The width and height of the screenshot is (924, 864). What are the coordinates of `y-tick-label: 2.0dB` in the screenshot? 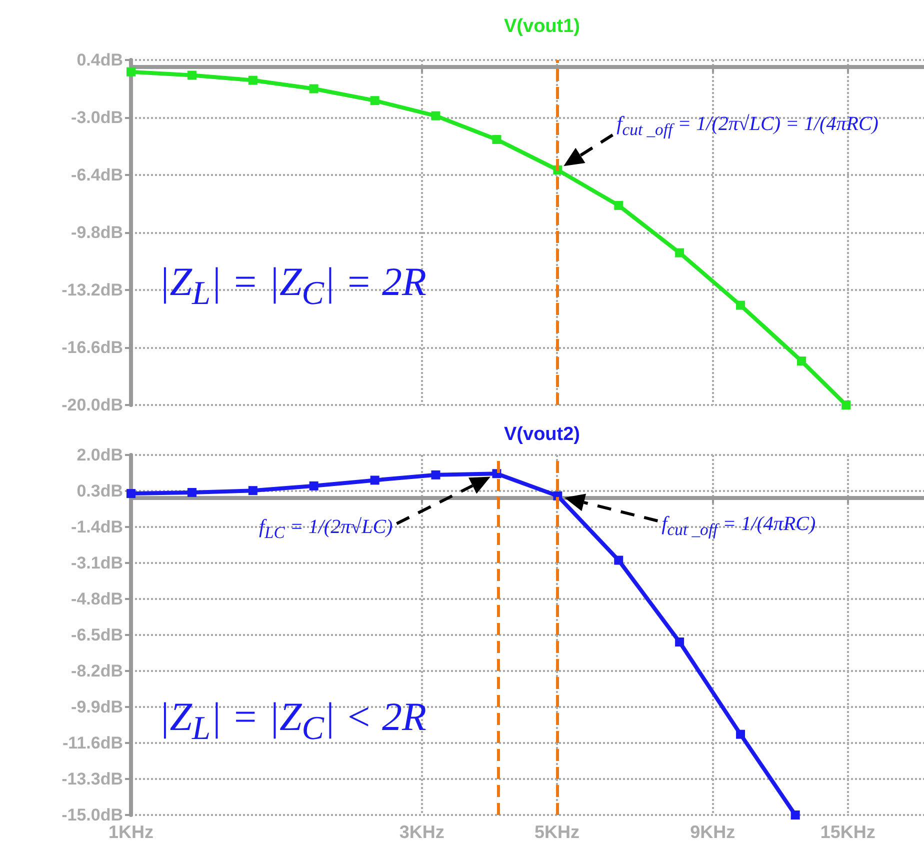 It's located at (99, 455).